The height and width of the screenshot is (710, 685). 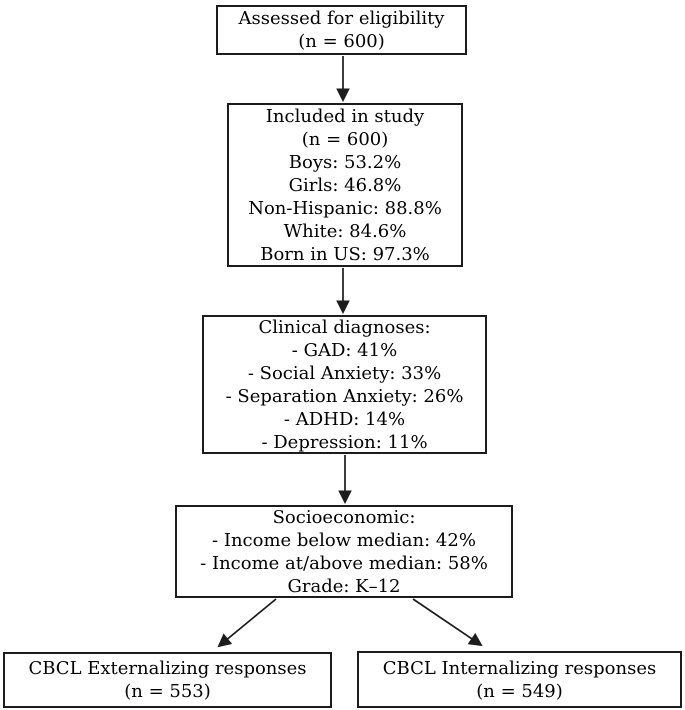 What do you see at coordinates (344, 586) in the screenshot?
I see `box-line: Grade: K–12` at bounding box center [344, 586].